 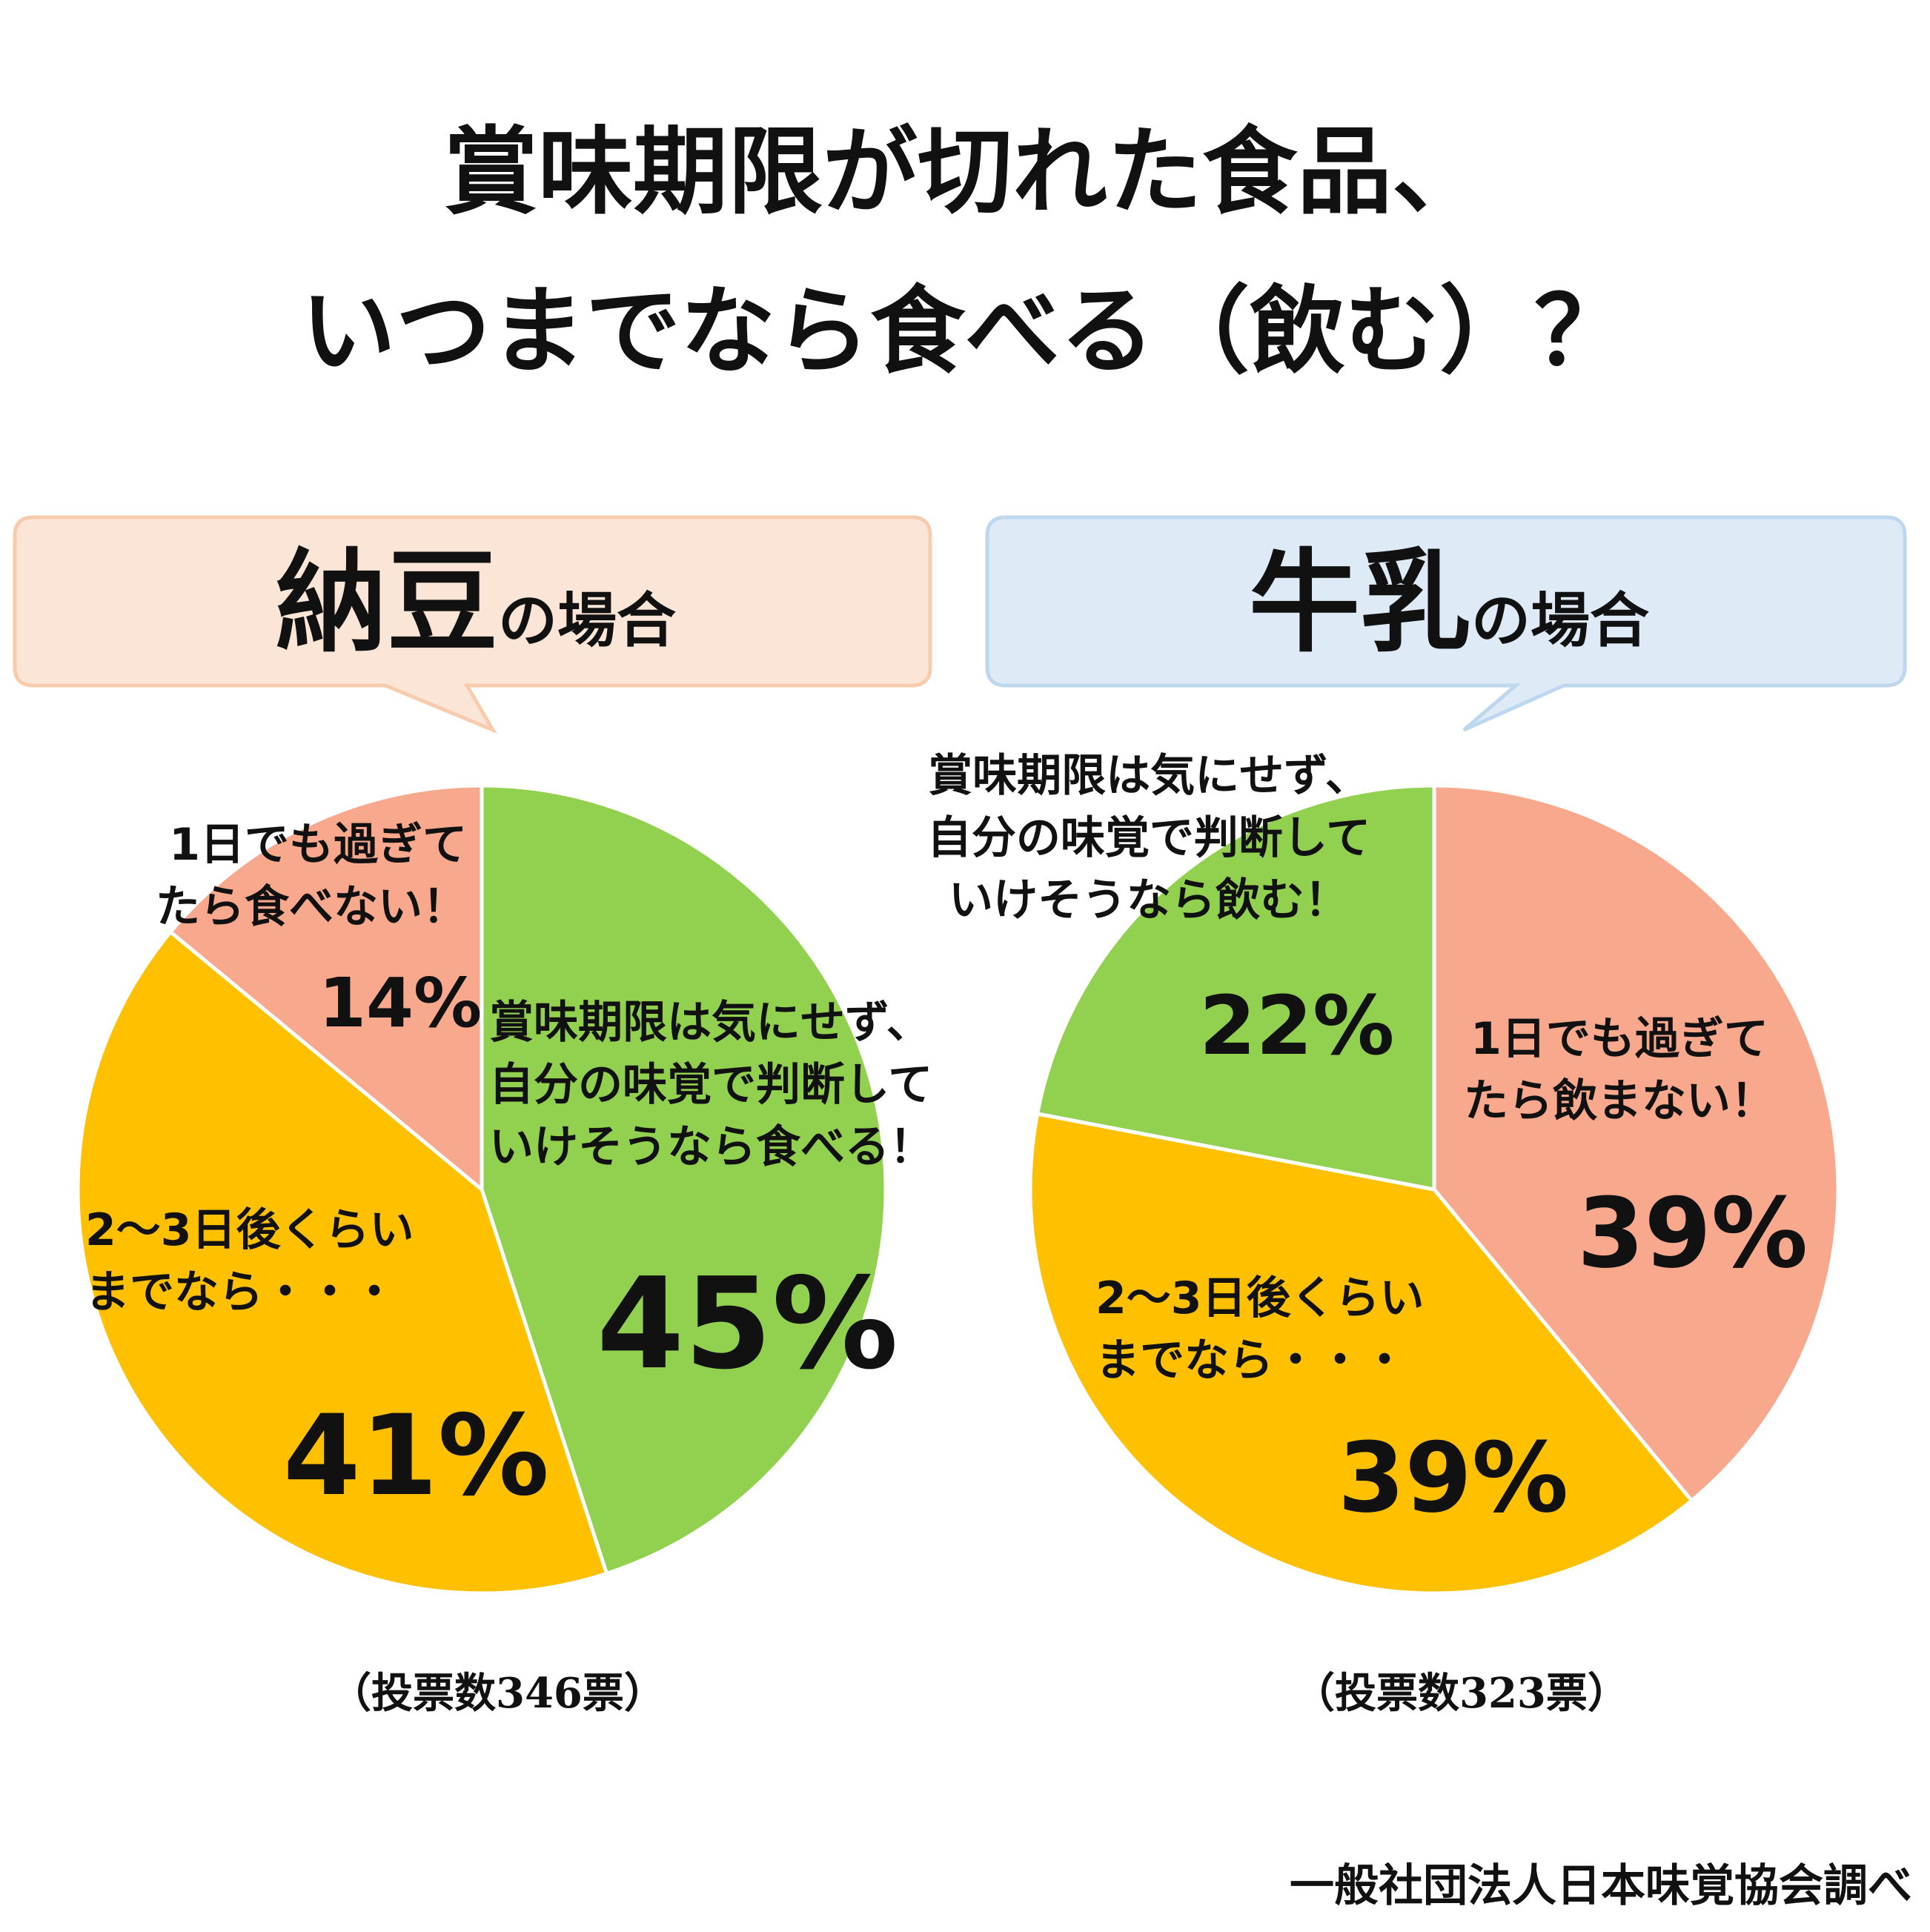 What do you see at coordinates (1619, 1070) in the screenshot?
I see `milk-slice-label-1: 1日でも過ぎて たら飲まない！` at bounding box center [1619, 1070].